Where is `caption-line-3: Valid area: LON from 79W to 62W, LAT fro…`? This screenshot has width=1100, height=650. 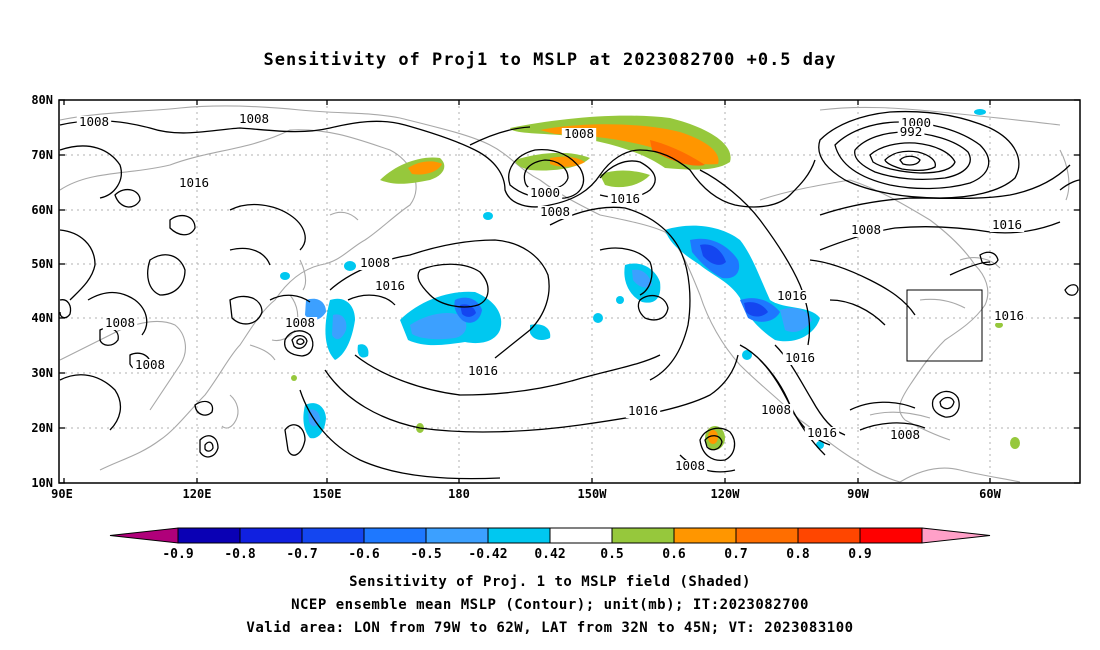 caption-line-3: Valid area: LON from 79W to 62W, LAT fro… is located at coordinates (550, 628).